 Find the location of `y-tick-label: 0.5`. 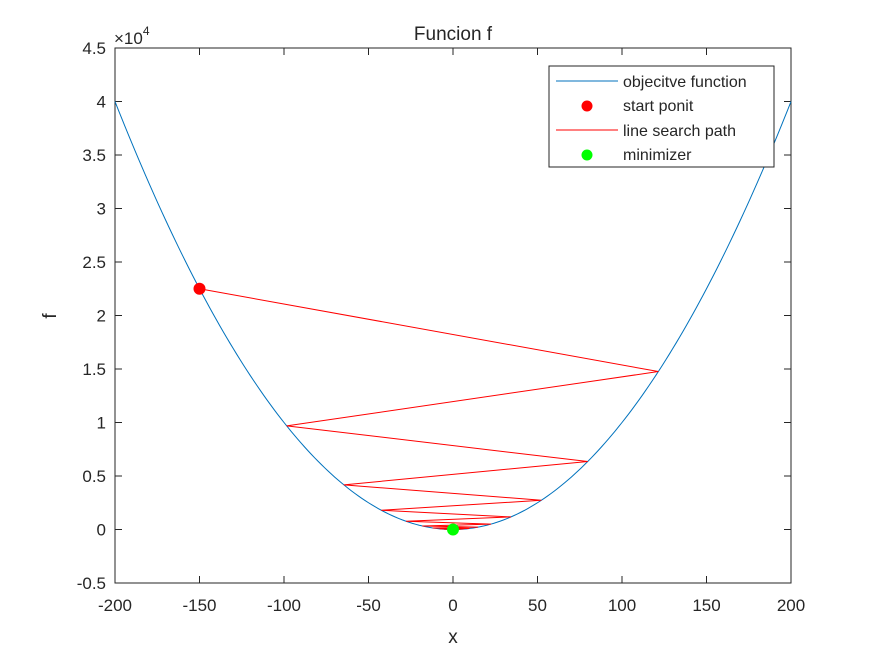

y-tick-label: 0.5 is located at coordinates (94, 476).